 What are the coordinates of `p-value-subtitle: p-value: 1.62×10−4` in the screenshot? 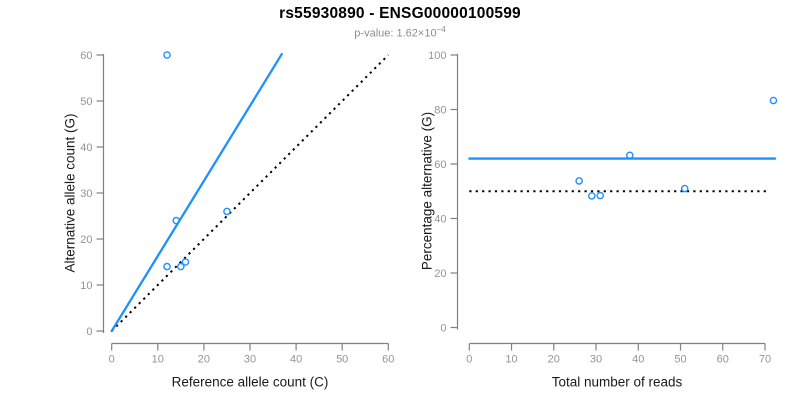 It's located at (400, 32).